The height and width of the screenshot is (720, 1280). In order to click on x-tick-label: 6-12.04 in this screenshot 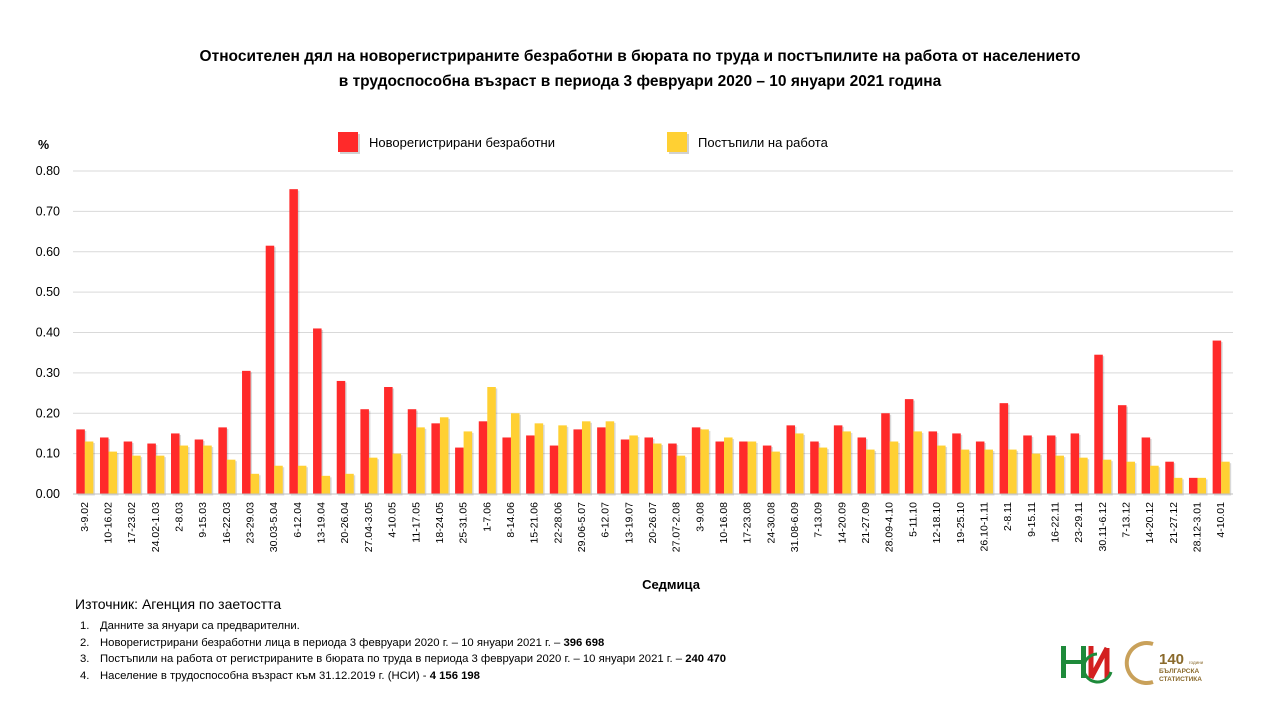, I will do `click(298, 520)`.